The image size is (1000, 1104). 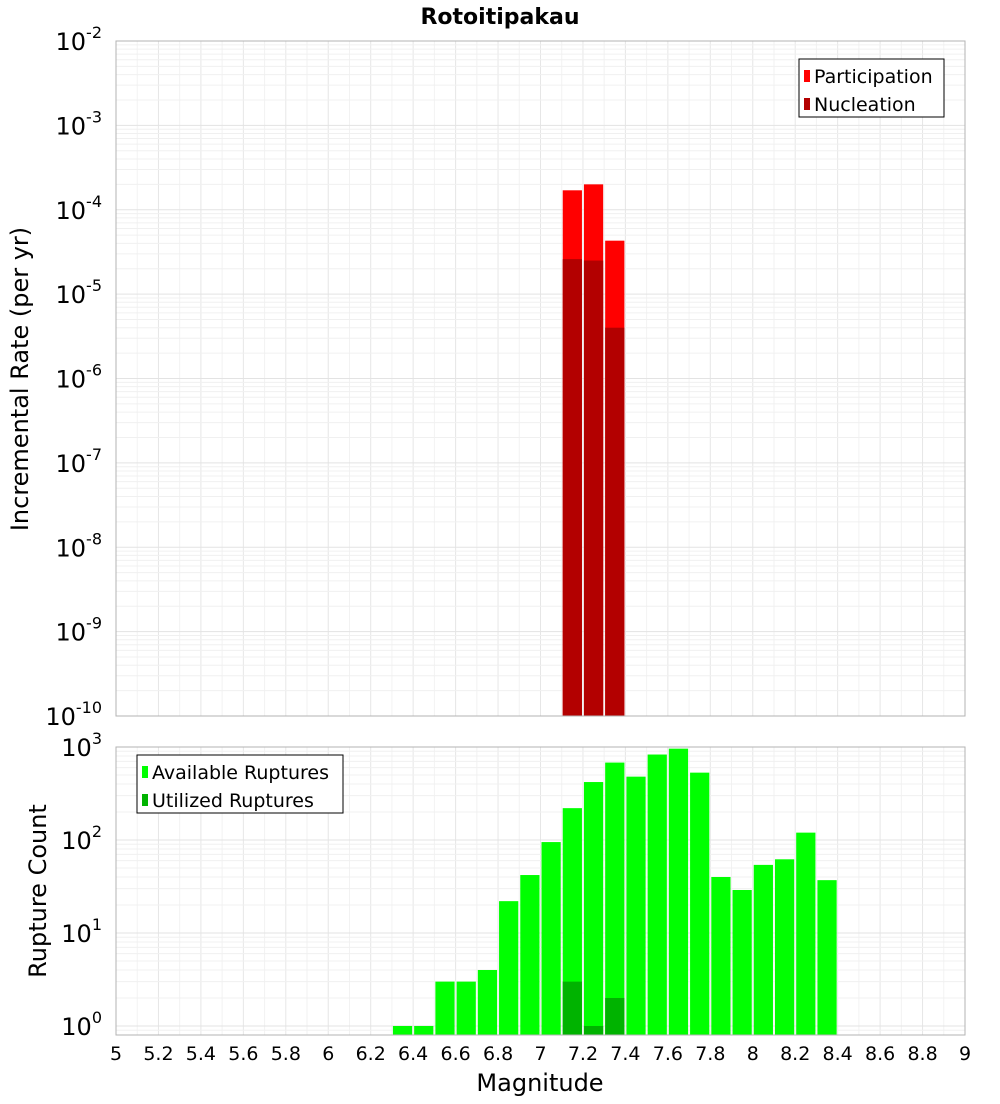 I want to click on y-tick-exponent: -3, so click(x=94, y=116).